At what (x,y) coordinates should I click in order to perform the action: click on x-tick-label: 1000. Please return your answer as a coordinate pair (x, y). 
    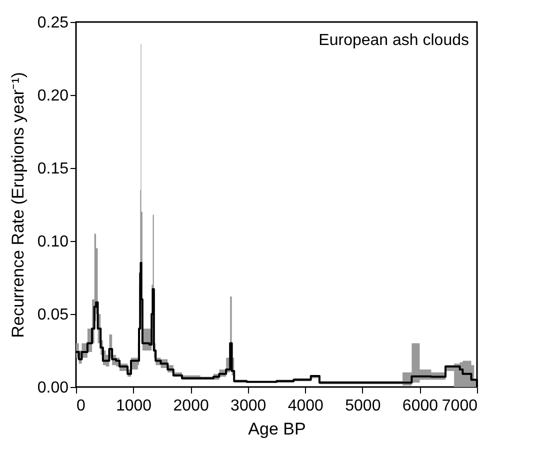
    Looking at the image, I should click on (134, 406).